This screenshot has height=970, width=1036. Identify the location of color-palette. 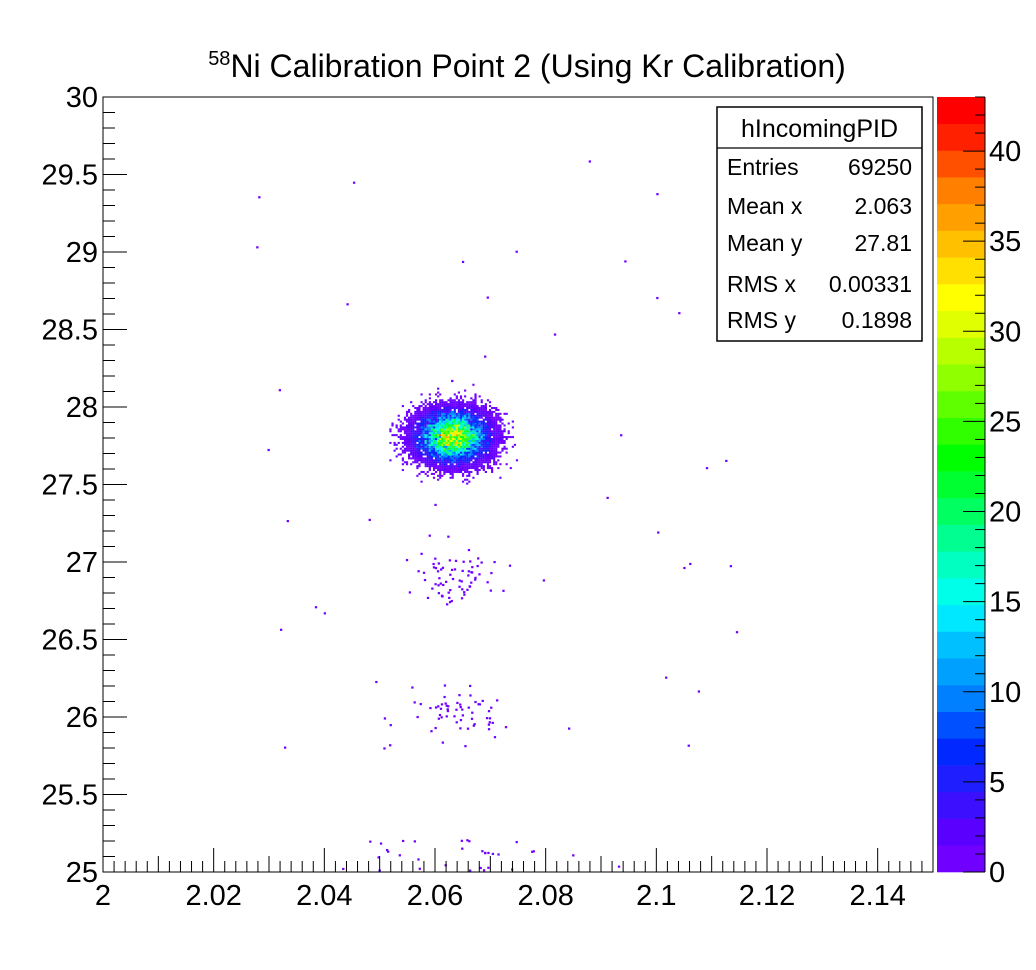
(961, 485).